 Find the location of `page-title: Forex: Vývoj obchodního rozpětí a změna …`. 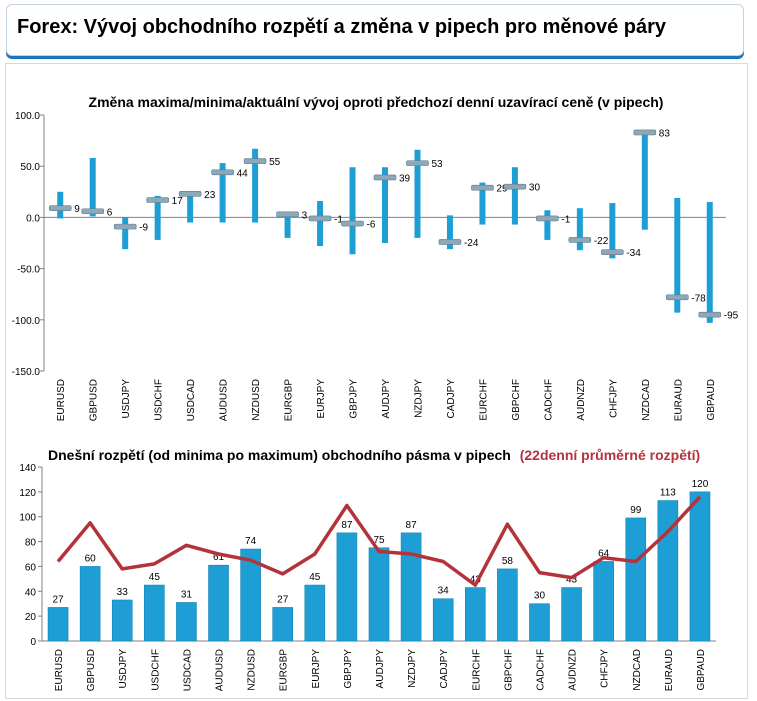

page-title: Forex: Vývoj obchodního rozpětí a změna … is located at coordinates (342, 27).